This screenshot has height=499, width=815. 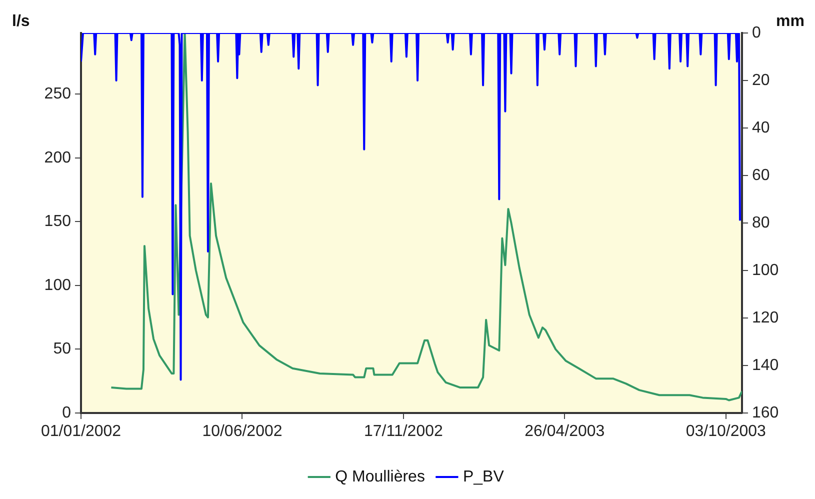 I want to click on legend-label: P_BV, so click(x=483, y=477).